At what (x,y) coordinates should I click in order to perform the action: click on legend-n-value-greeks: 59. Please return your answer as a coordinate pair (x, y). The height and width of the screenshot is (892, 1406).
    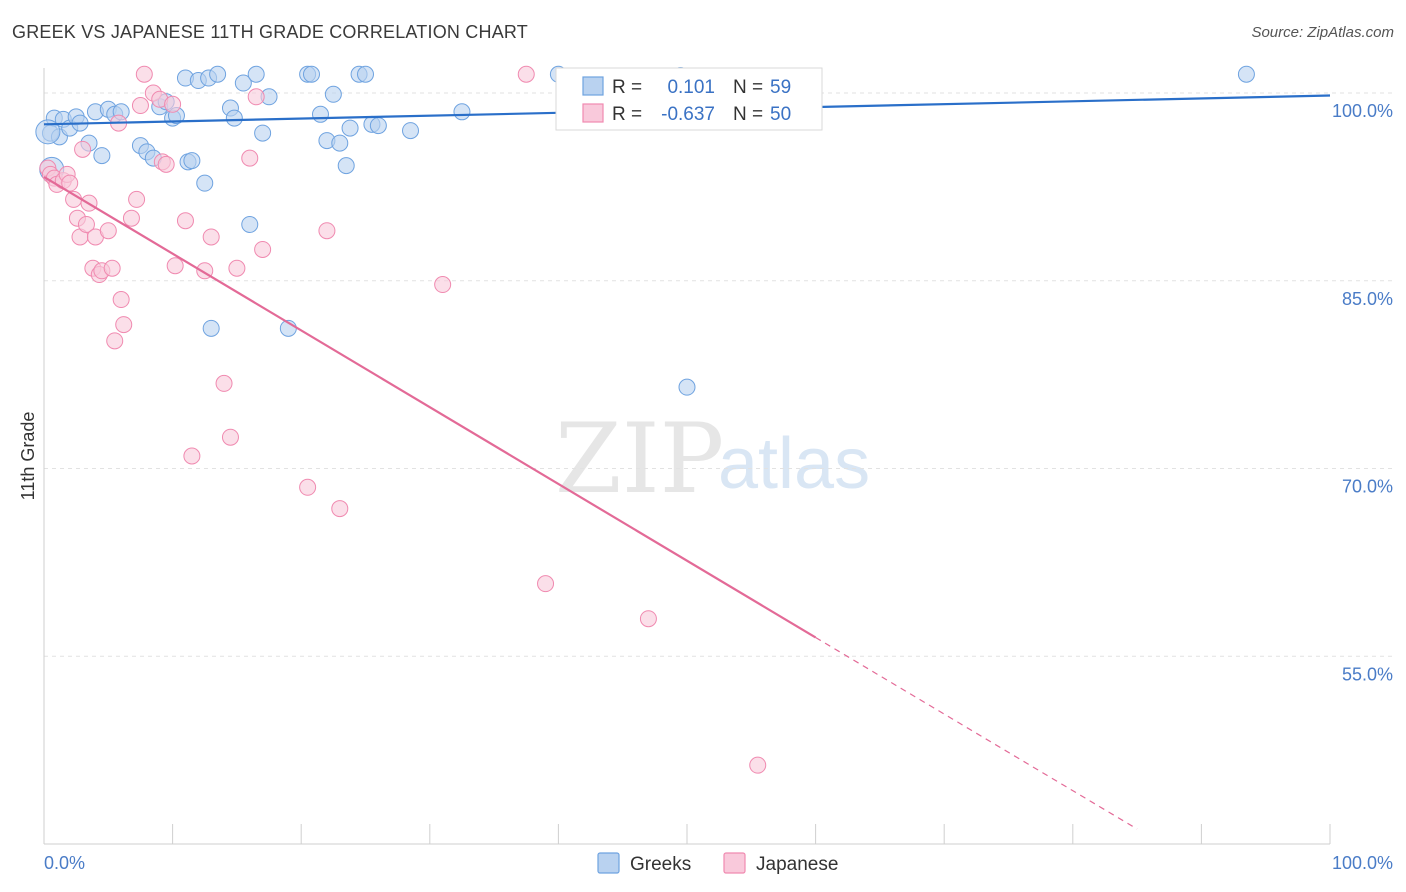
    Looking at the image, I should click on (780, 87).